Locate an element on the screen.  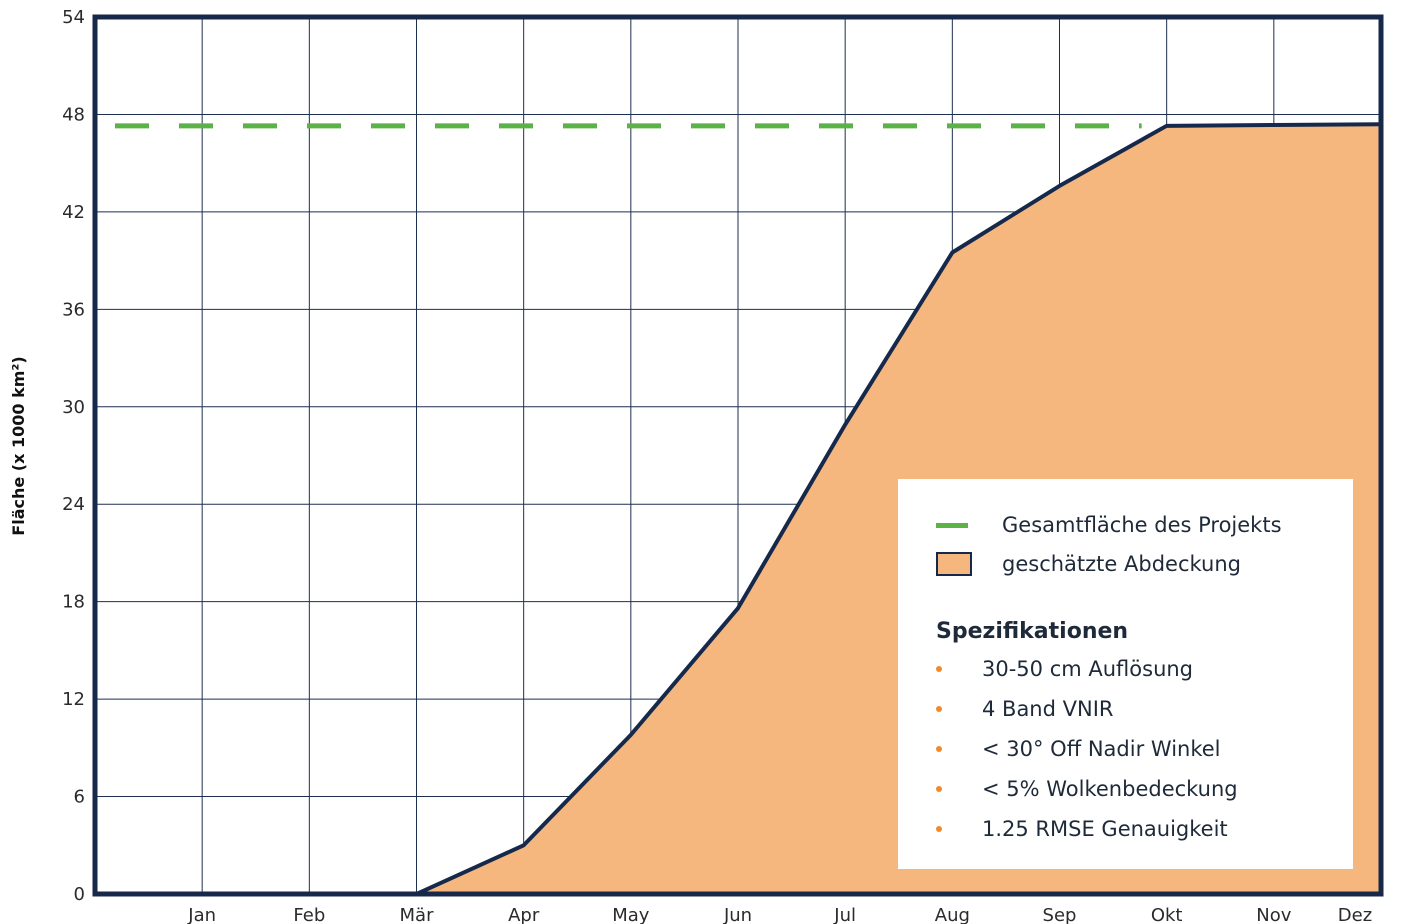
x-tick-label: Sep is located at coordinates (1060, 914).